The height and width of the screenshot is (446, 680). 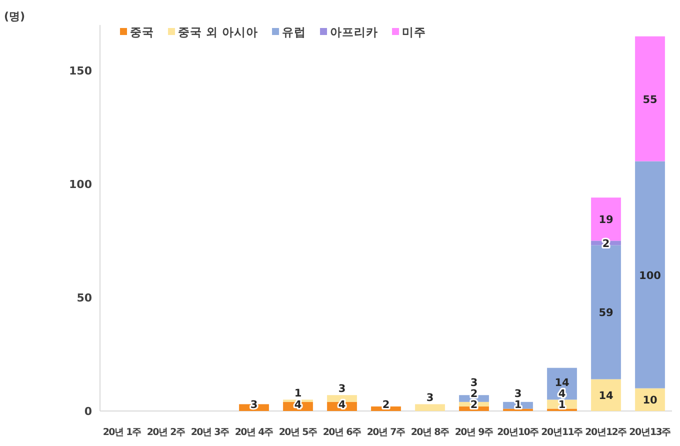 What do you see at coordinates (562, 432) in the screenshot?
I see `x-tick-label: 20년11주` at bounding box center [562, 432].